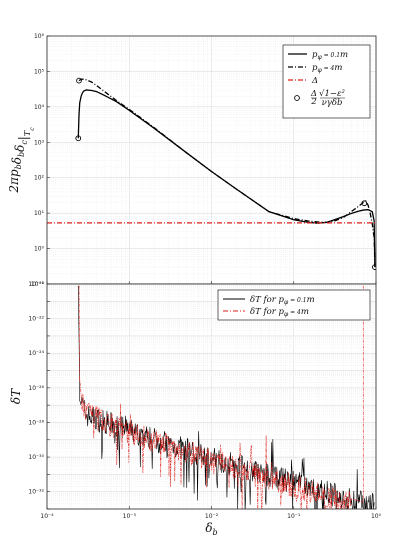 The image size is (415, 554). What do you see at coordinates (39, 142) in the screenshot?
I see `y-tick-label: 10³` at bounding box center [39, 142].